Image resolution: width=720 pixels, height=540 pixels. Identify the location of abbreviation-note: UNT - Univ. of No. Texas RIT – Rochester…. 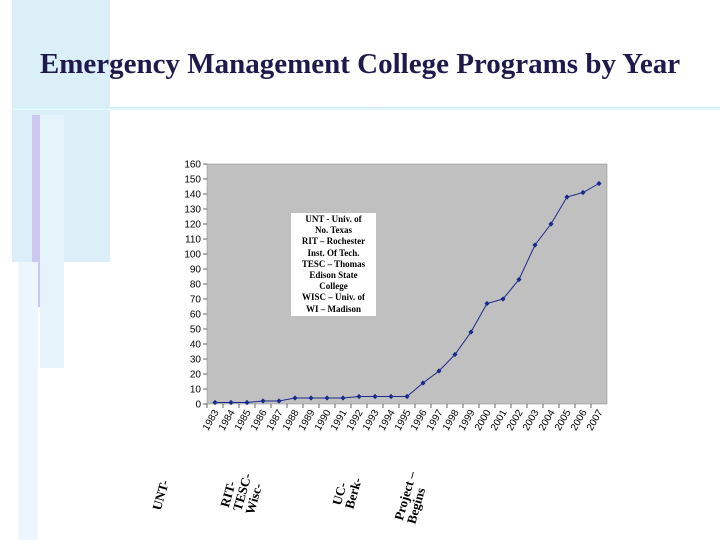
(333, 264).